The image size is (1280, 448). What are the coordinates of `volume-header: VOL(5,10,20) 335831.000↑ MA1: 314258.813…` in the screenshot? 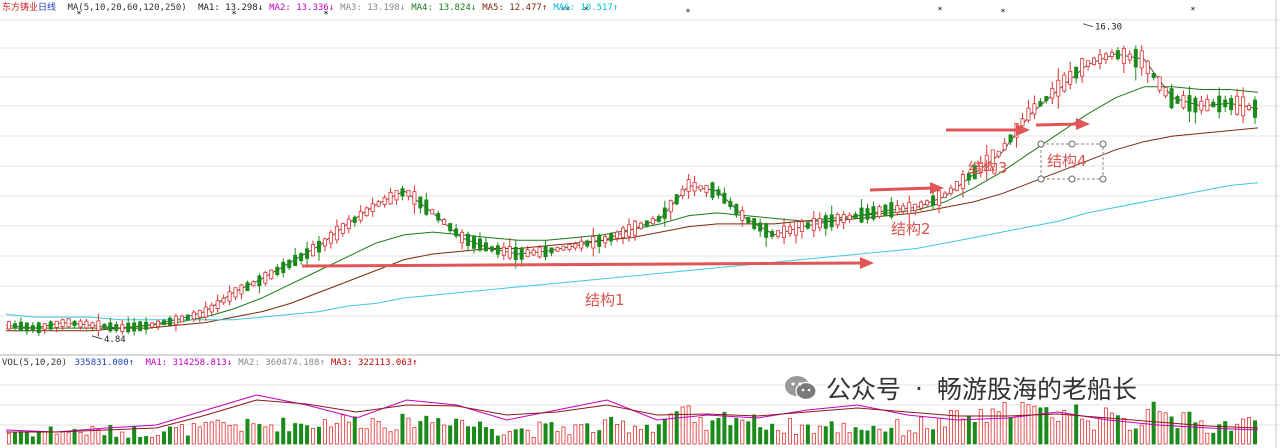 It's located at (216, 363).